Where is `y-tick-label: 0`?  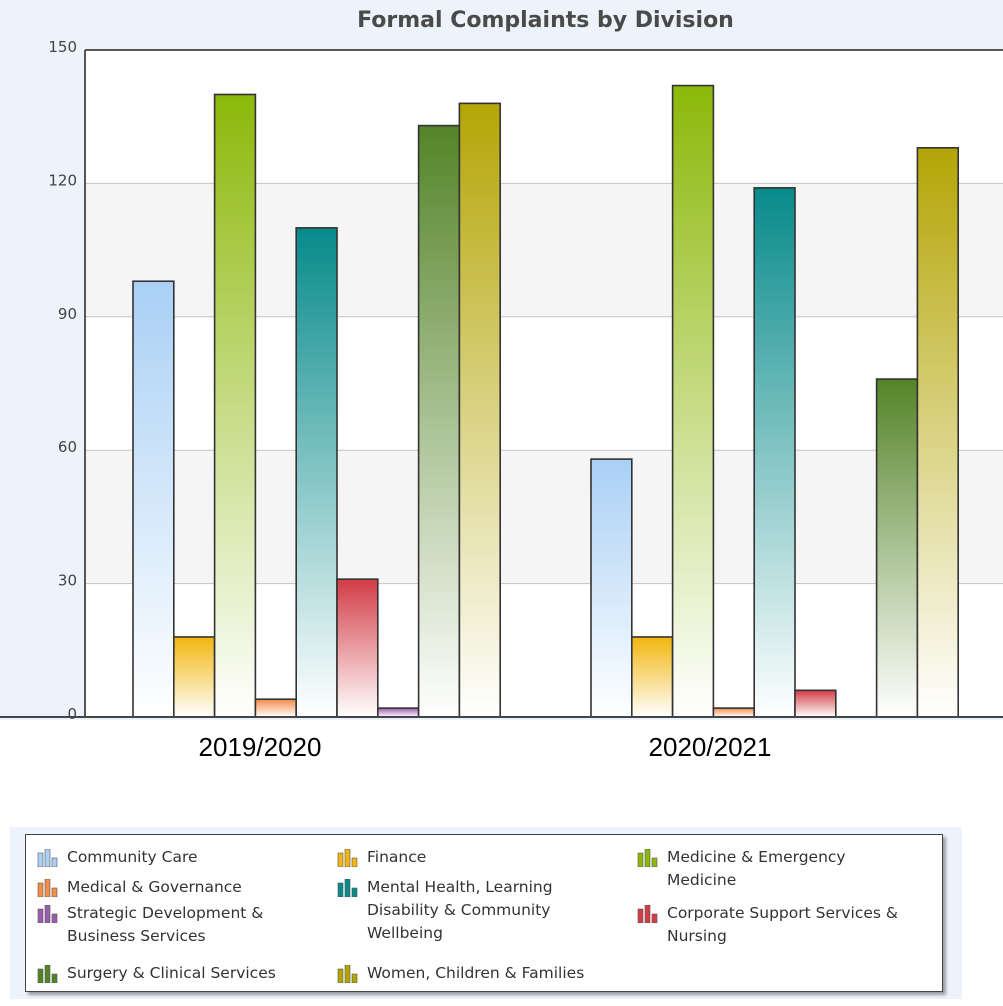 y-tick-label: 0 is located at coordinates (72, 712).